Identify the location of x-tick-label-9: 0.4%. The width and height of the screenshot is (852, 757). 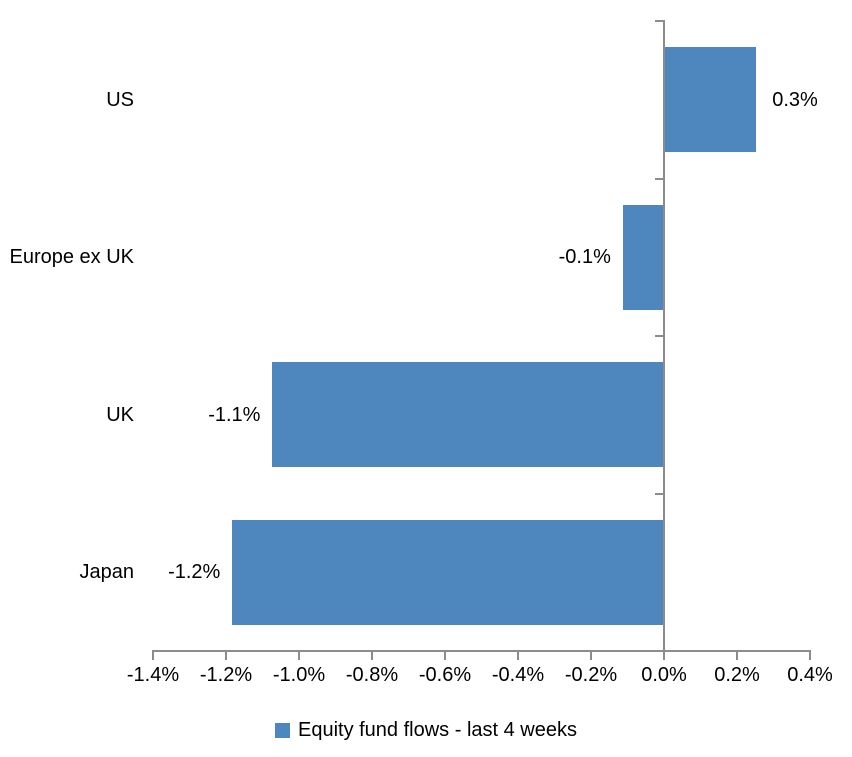
(810, 675).